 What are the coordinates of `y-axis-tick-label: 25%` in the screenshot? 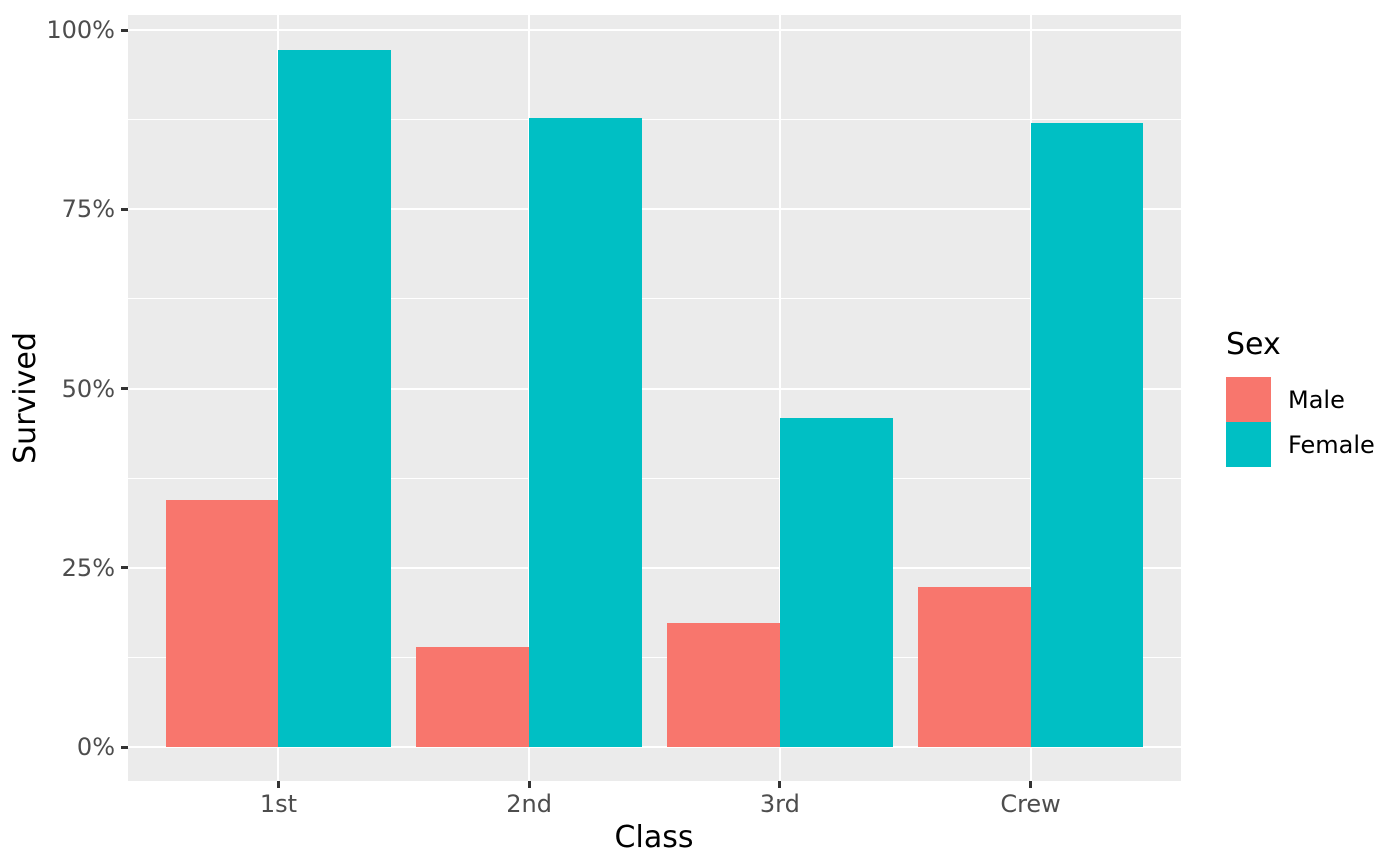 It's located at (88, 567).